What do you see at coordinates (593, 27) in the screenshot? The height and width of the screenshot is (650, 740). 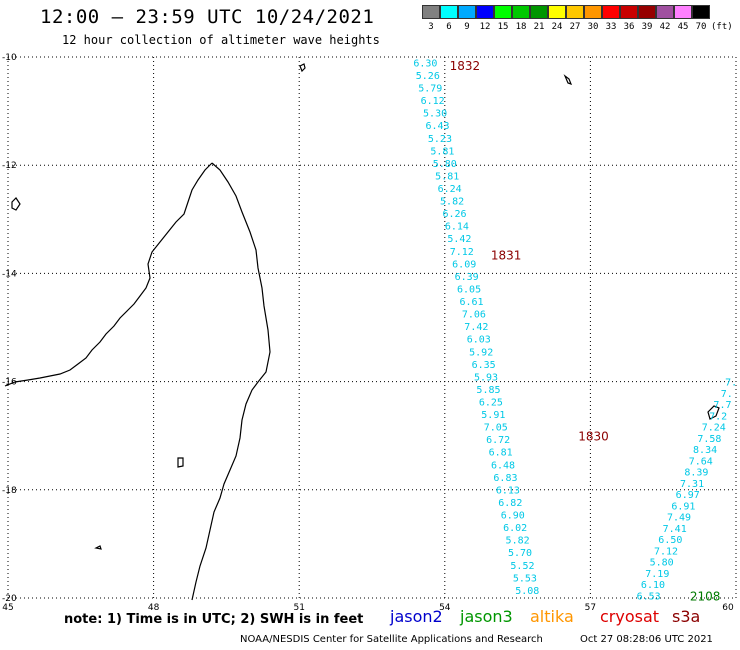 I see `color-swatch-label: 30` at bounding box center [593, 27].